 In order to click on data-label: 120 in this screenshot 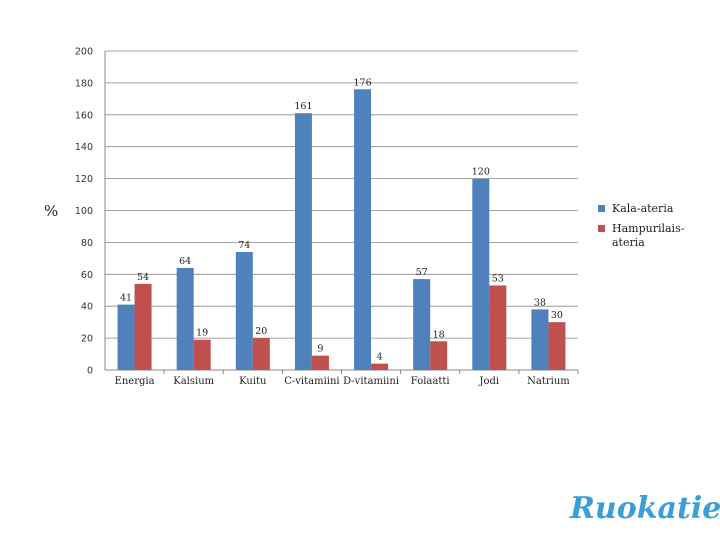, I will do `click(481, 172)`.